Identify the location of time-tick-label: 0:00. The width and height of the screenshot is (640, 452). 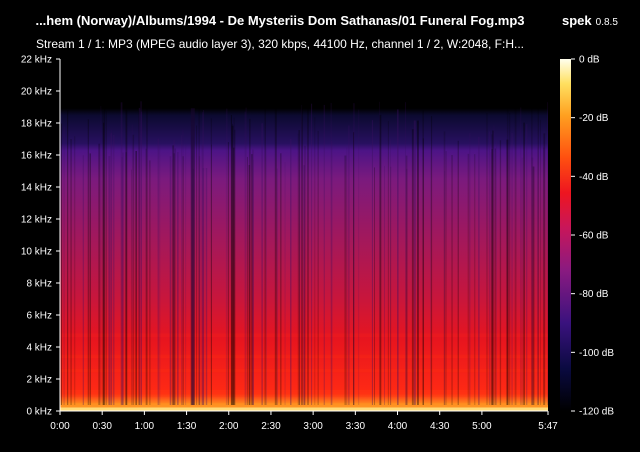
(60, 426).